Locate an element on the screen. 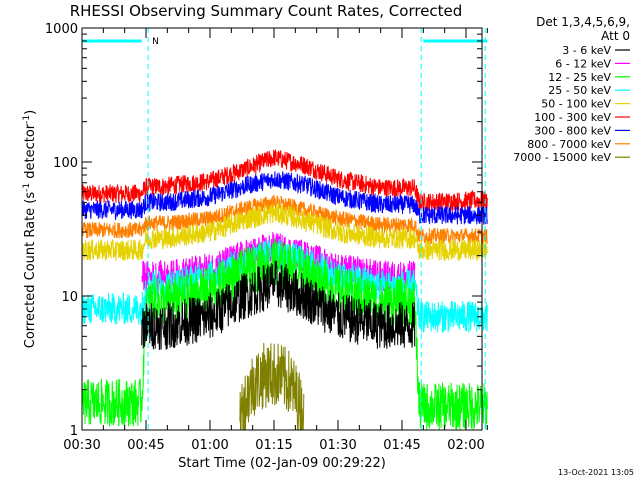 The image size is (640, 480). legend-header-line1: Det 1,3,4,5,6,9, is located at coordinates (583, 22).